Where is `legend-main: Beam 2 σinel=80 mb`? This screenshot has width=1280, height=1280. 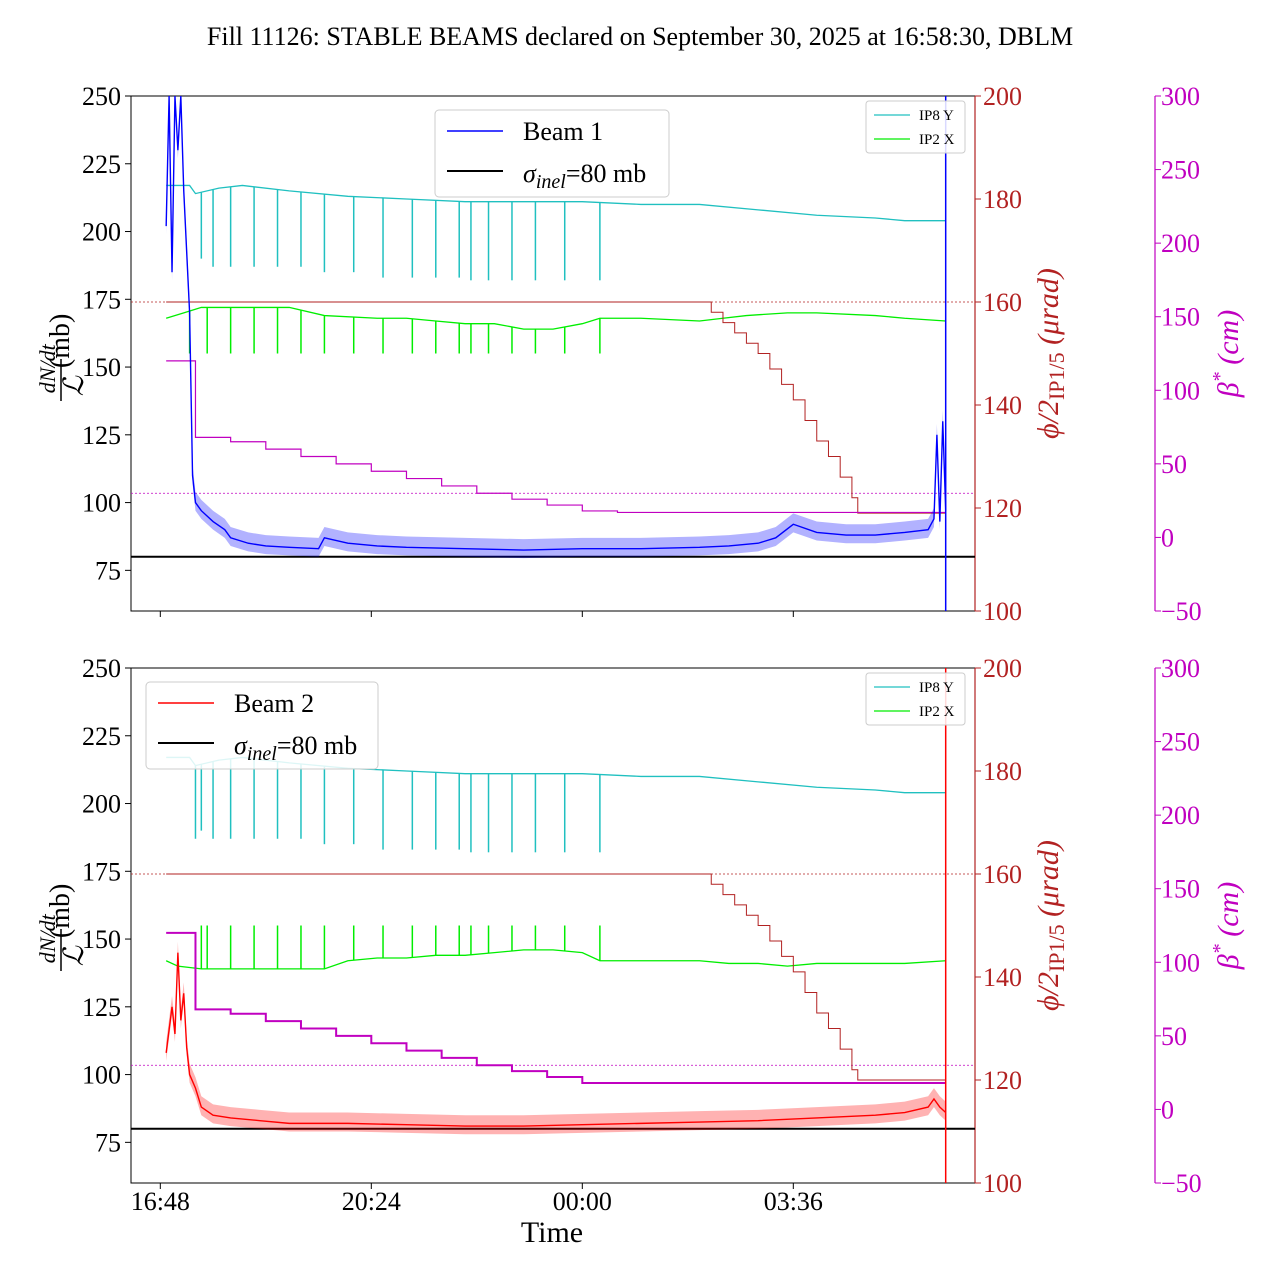
legend-main: Beam 2 σinel=80 mb is located at coordinates (262, 725).